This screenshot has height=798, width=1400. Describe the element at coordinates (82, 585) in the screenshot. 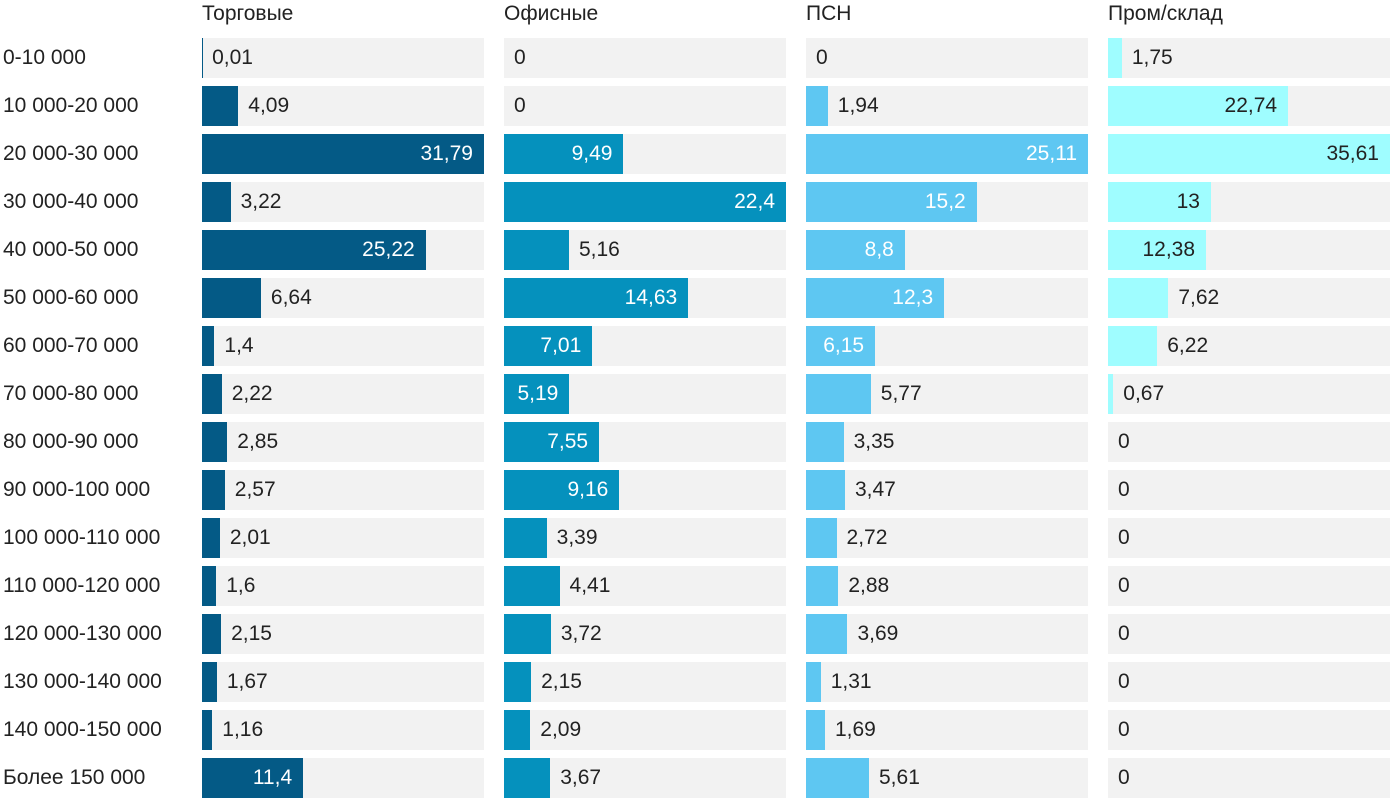

I see `category-label: 110 000-120 000` at that location.